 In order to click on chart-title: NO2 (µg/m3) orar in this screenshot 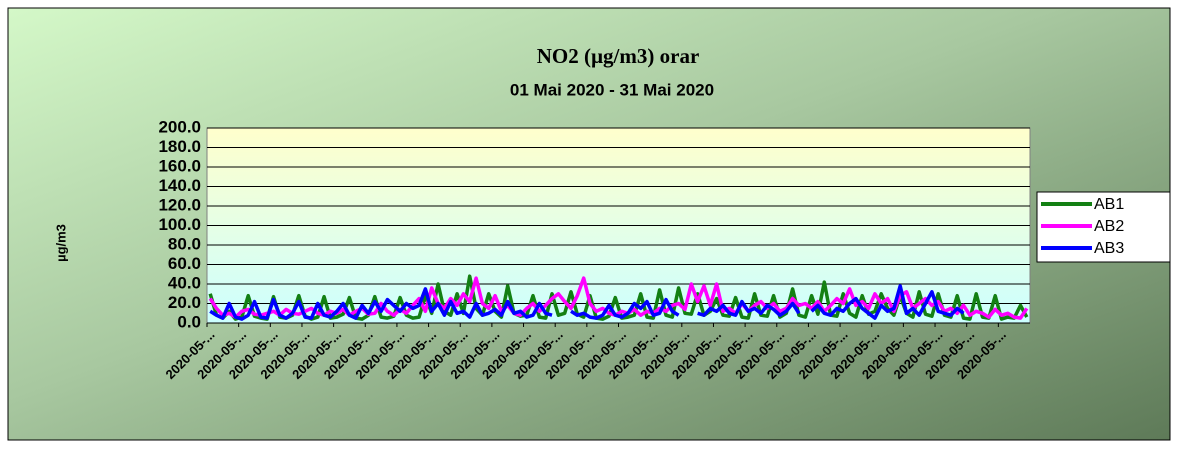, I will do `click(618, 56)`.